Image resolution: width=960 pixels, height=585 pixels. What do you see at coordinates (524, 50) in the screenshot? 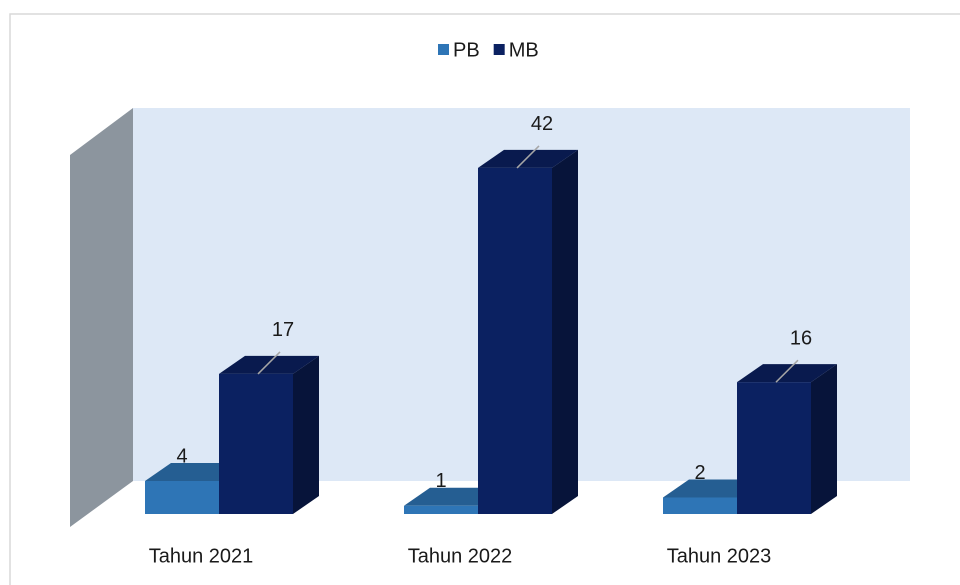
I see `legend-label: MB` at bounding box center [524, 50].